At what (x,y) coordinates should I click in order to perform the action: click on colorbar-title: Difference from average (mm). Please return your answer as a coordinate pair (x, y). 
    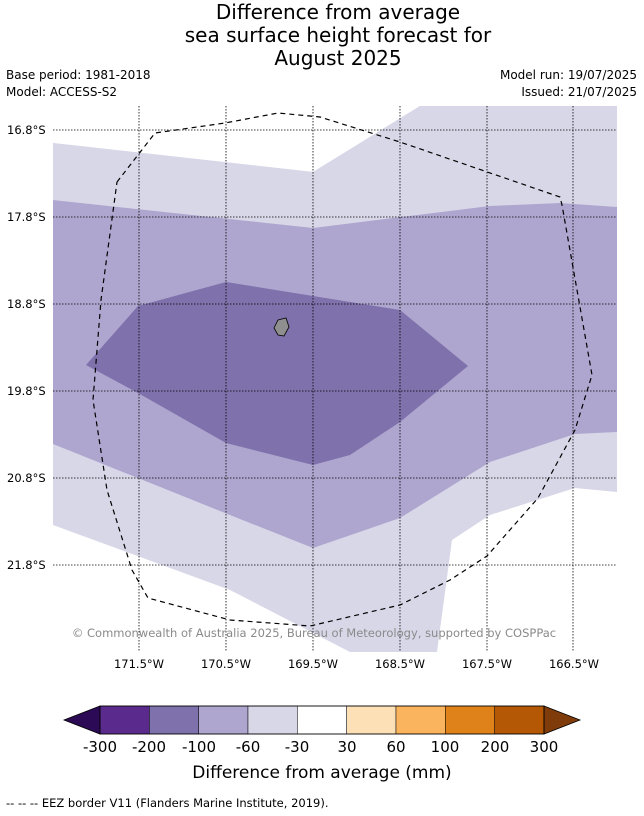
    Looking at the image, I should click on (321, 773).